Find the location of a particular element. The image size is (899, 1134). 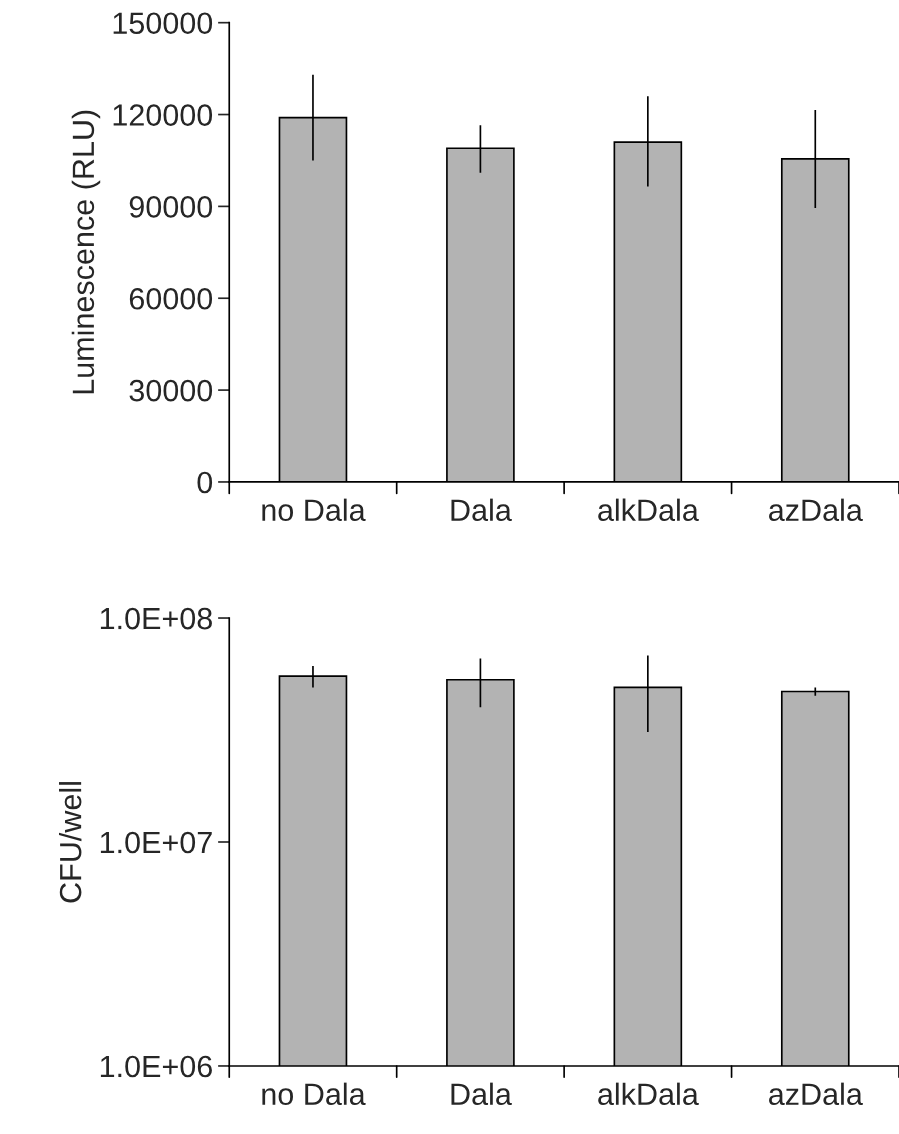

y-tick-label: 1.0E+08 is located at coordinates (156, 618).